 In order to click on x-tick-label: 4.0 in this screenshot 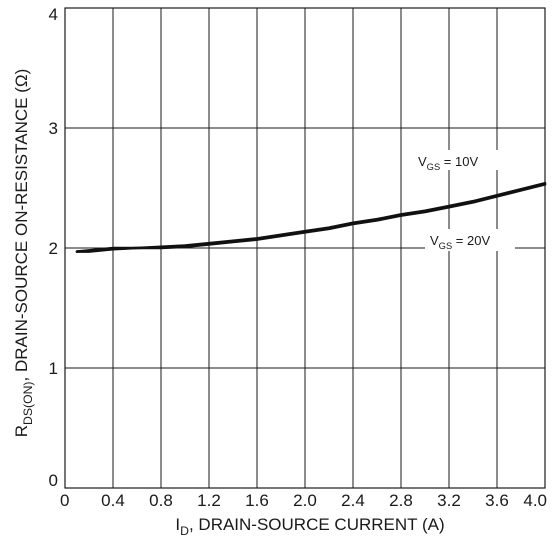, I will do `click(535, 500)`.